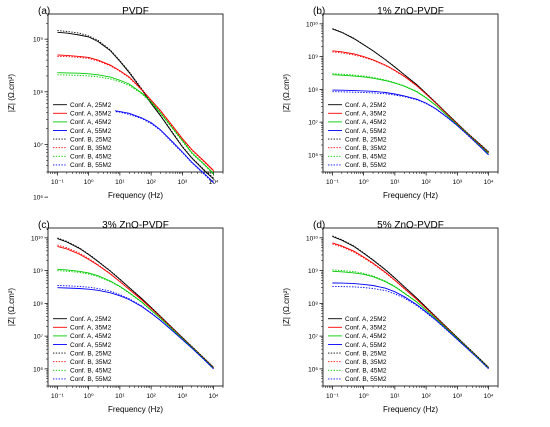  I want to click on panel-label: (a), so click(44, 11).